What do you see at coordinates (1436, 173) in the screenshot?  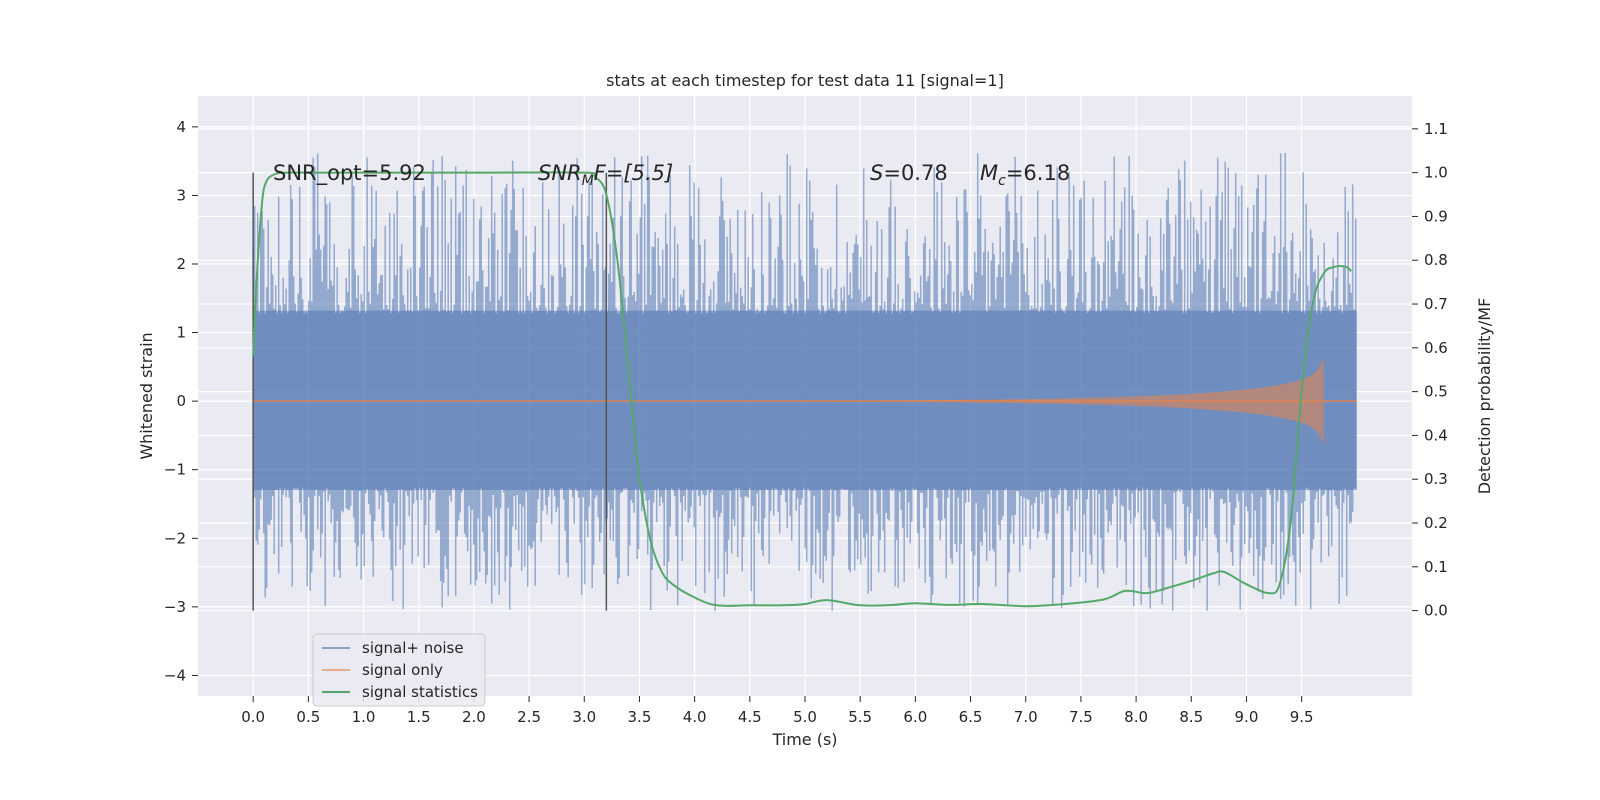 I see `y-right-tick-label: 1.0` at bounding box center [1436, 173].